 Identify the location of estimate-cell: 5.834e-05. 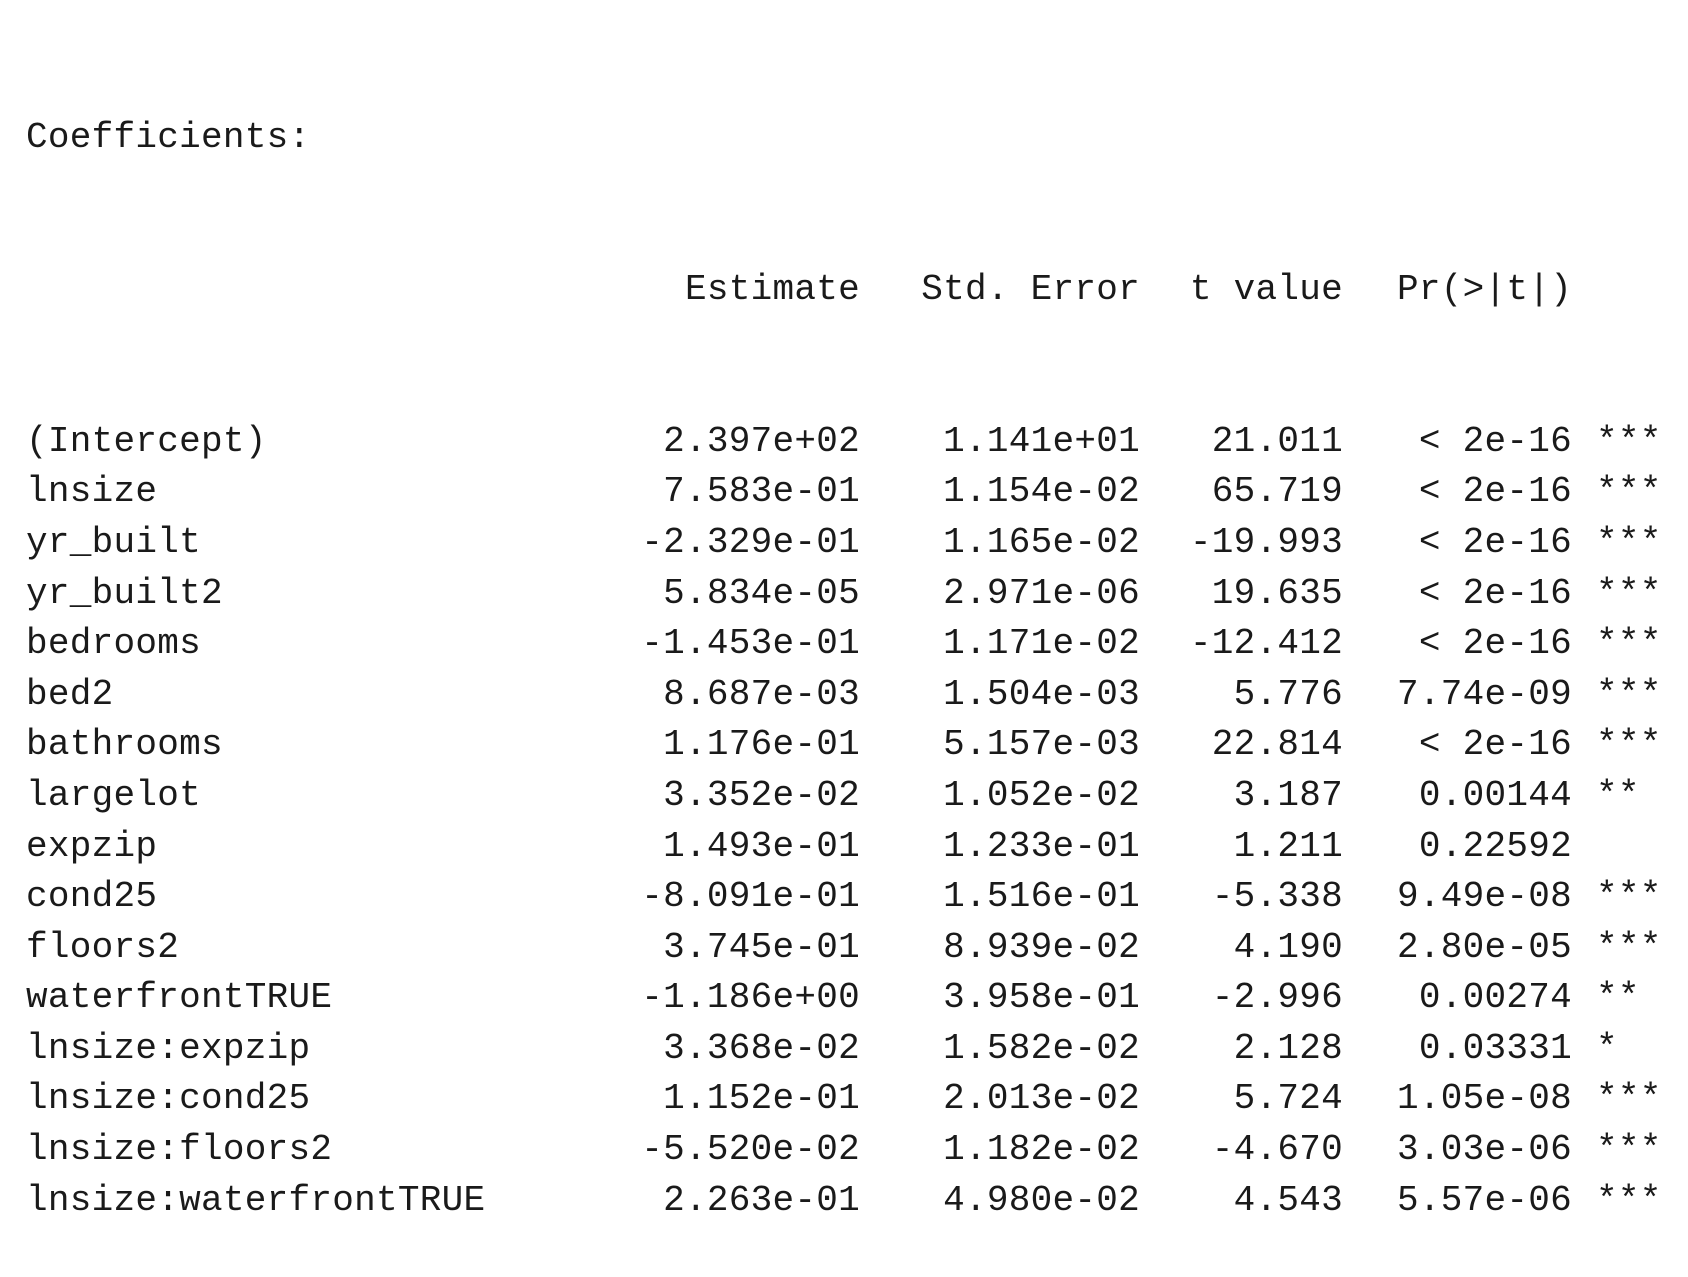
(761, 593).